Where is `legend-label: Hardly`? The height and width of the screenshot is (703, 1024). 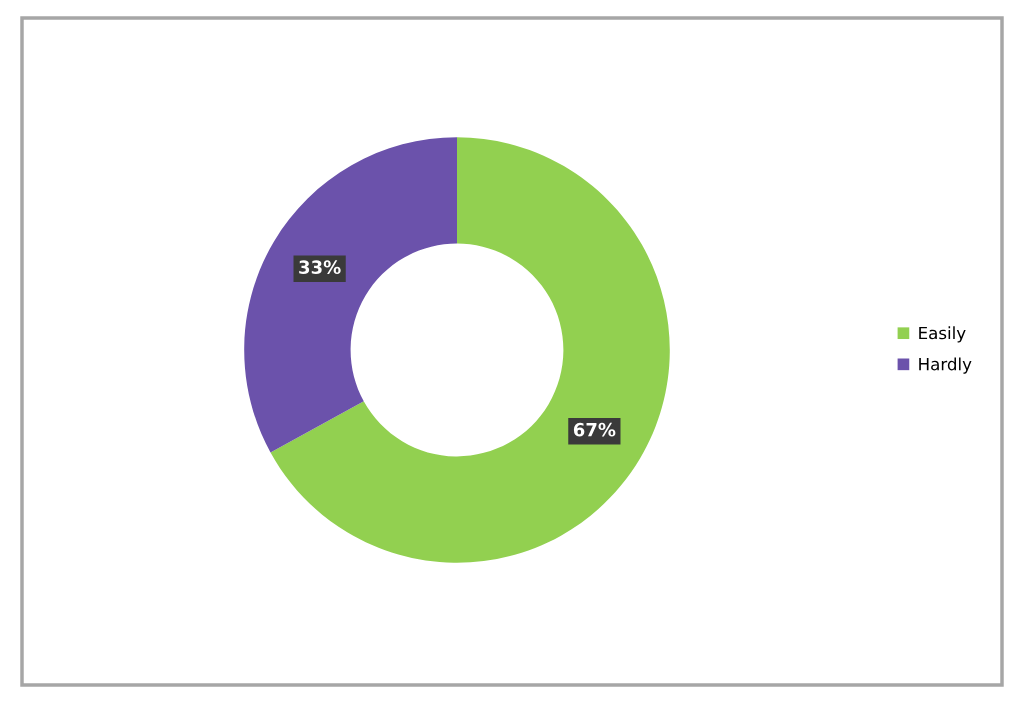
legend-label: Hardly is located at coordinates (945, 365).